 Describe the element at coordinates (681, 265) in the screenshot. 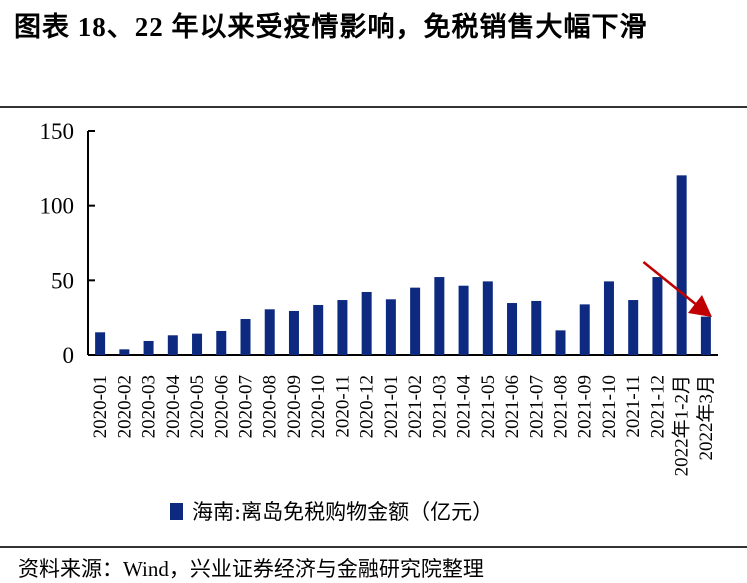

I see `bar-2022年1-2月` at that location.